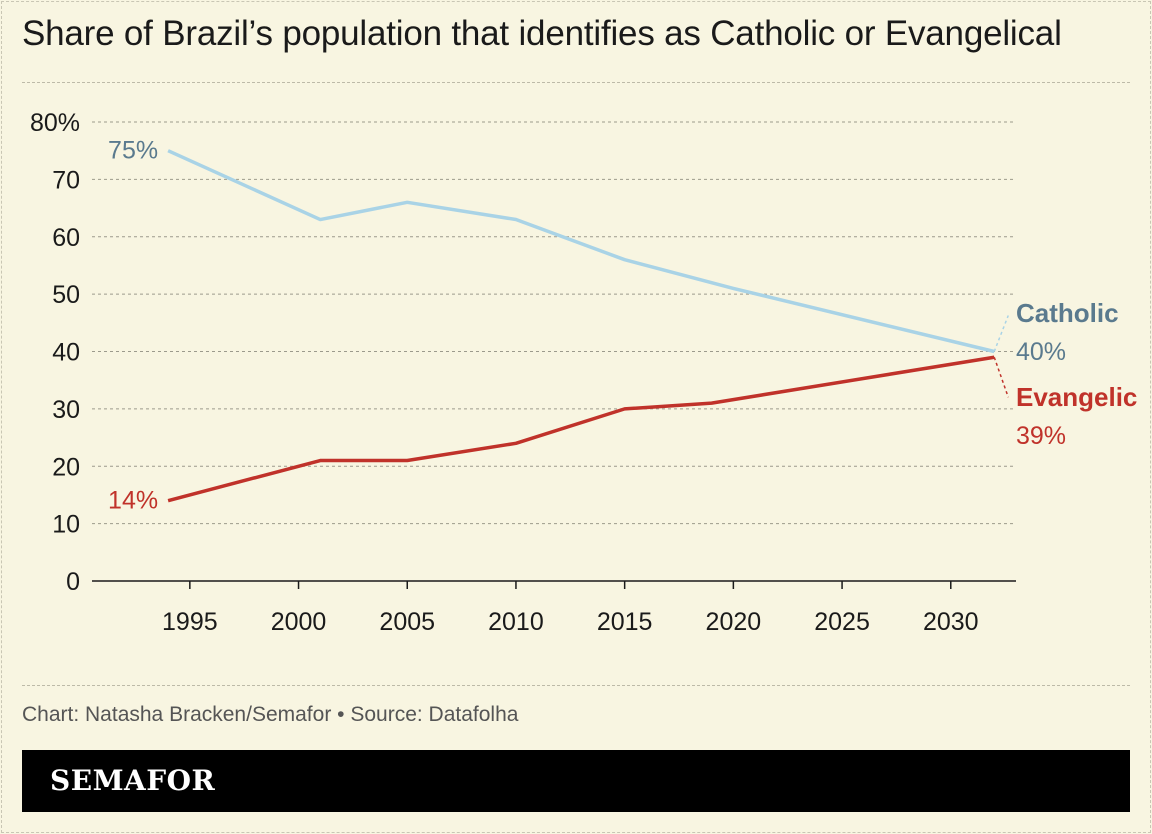  I want to click on catholic-label-leader, so click(1001, 333).